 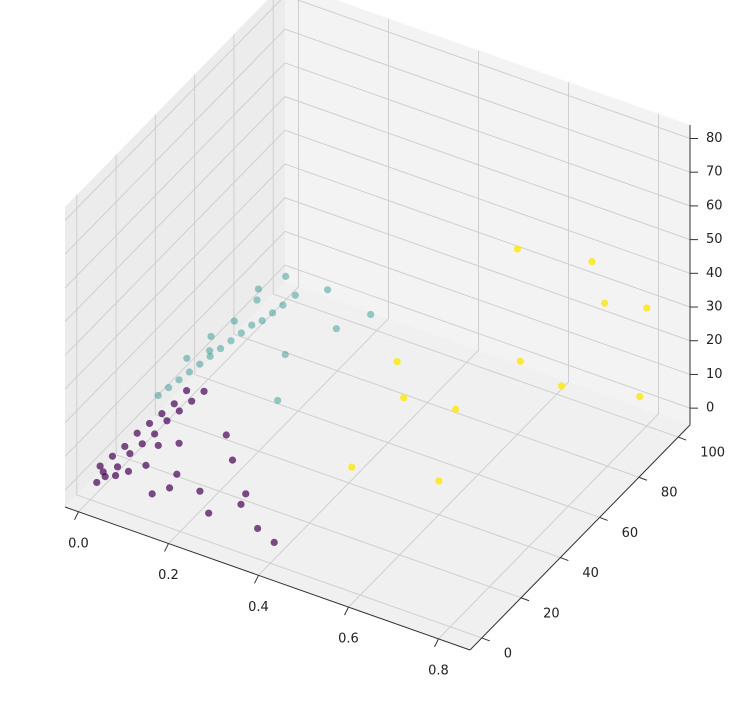 What do you see at coordinates (669, 493) in the screenshot?
I see `y-tick-label: 80` at bounding box center [669, 493].